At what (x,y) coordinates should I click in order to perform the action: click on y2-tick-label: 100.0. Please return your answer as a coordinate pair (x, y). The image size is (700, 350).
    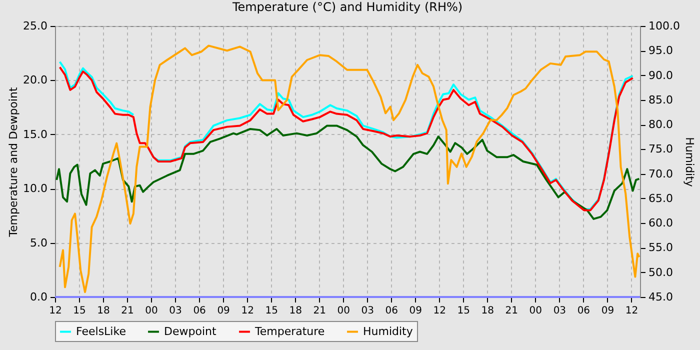
    Looking at the image, I should click on (664, 26).